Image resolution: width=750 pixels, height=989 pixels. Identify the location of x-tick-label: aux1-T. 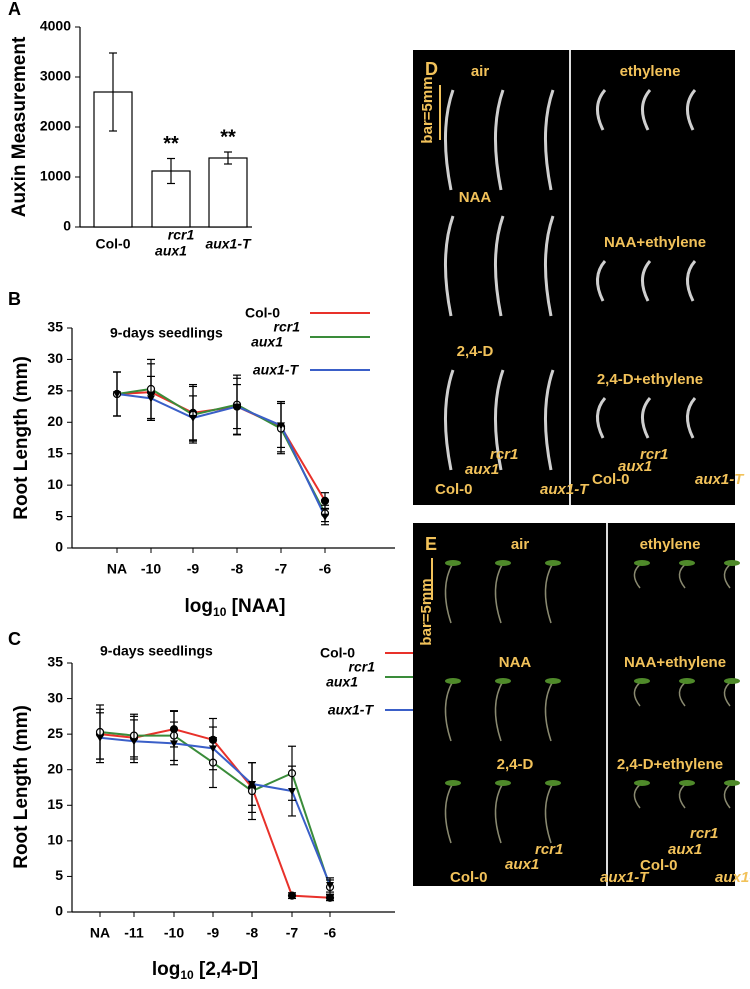
(228, 244).